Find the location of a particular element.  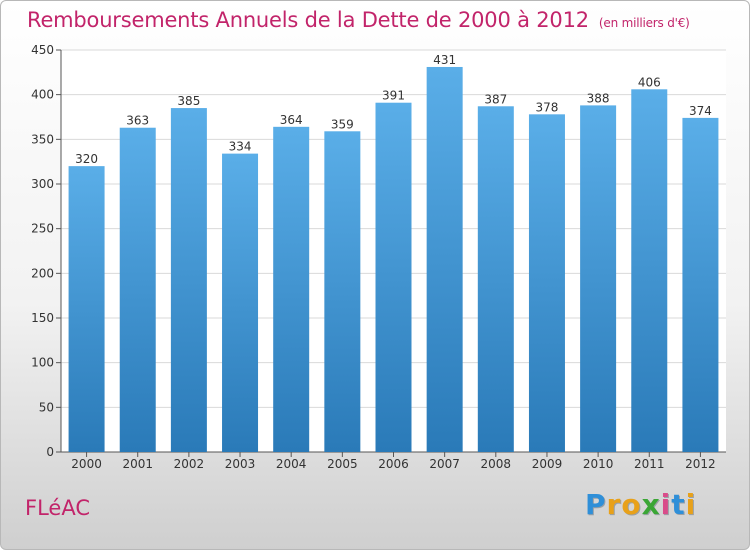

x-tick-label: 2000 is located at coordinates (86, 464).